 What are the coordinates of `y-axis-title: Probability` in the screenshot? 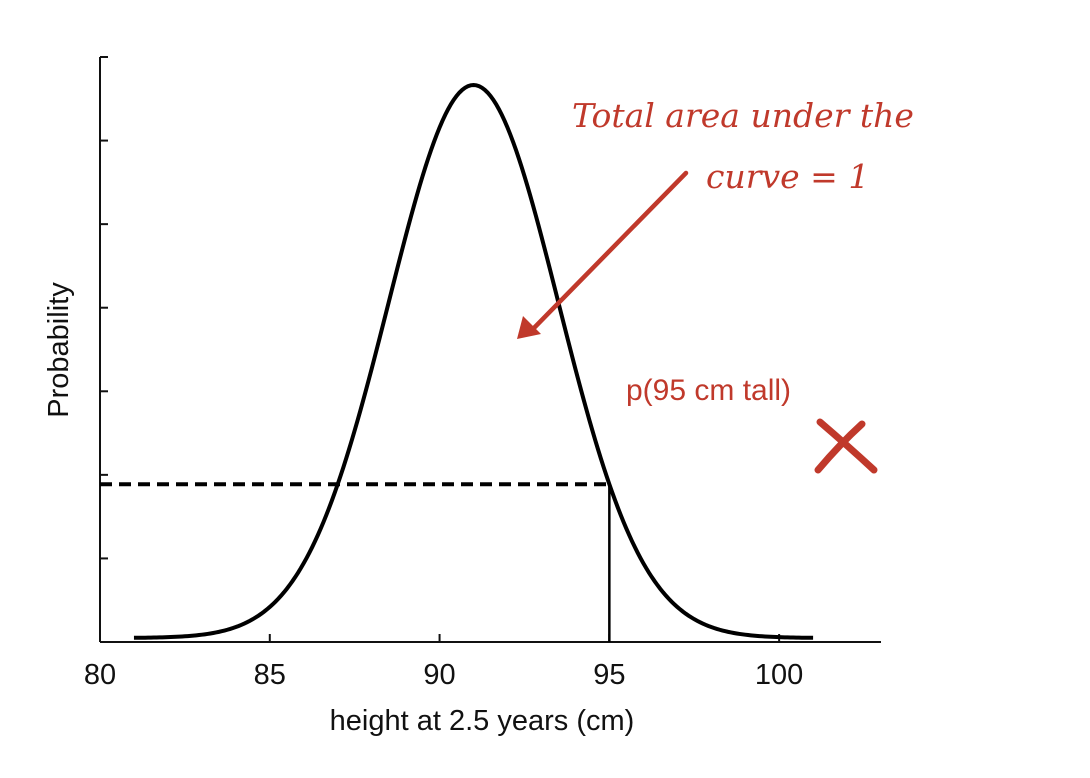 It's located at (59, 350).